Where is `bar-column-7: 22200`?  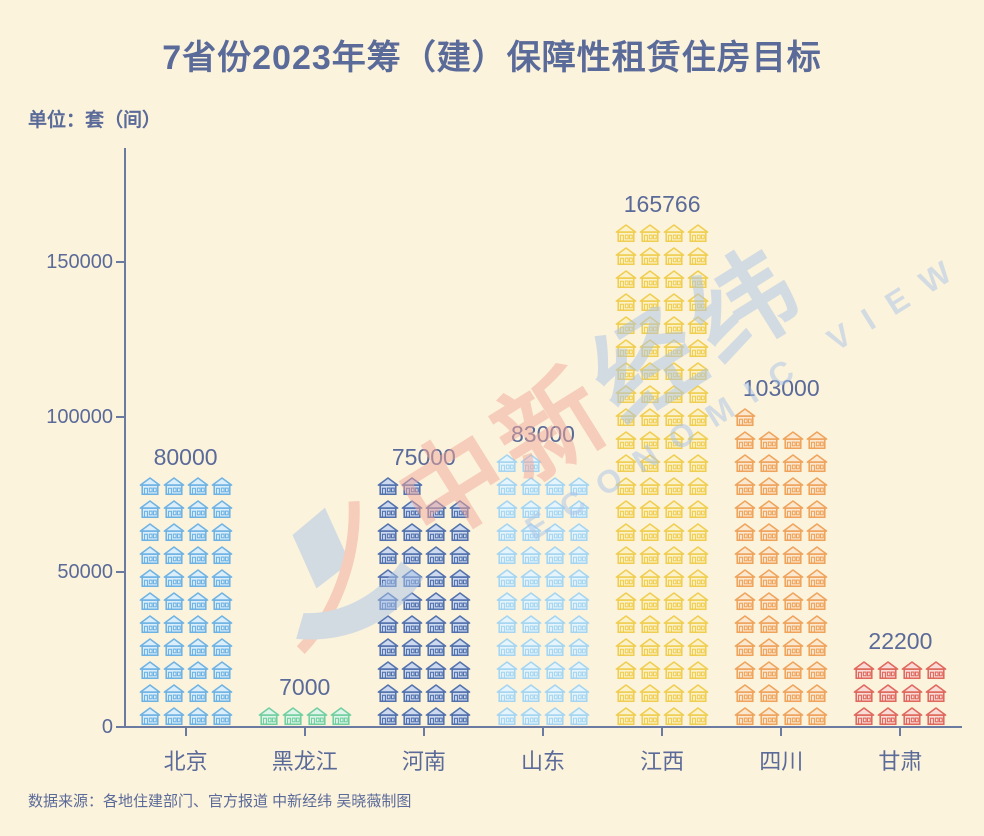 bar-column-7: 22200 is located at coordinates (900, 677).